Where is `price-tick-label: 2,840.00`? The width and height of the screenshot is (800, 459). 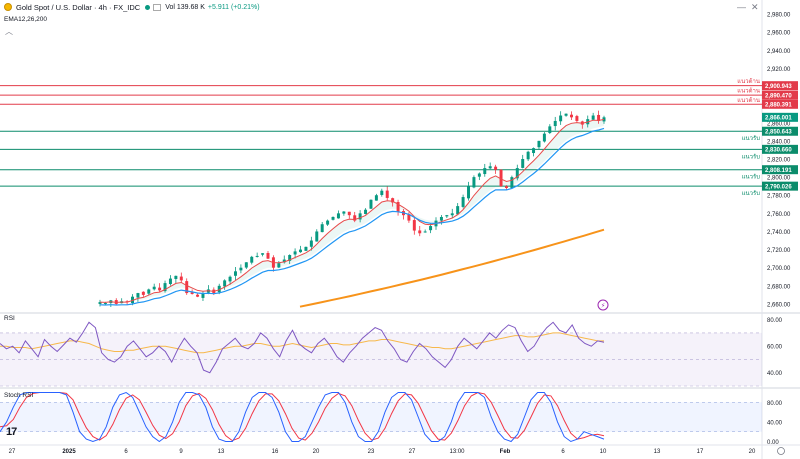
price-tick-label: 2,840.00 is located at coordinates (779, 142).